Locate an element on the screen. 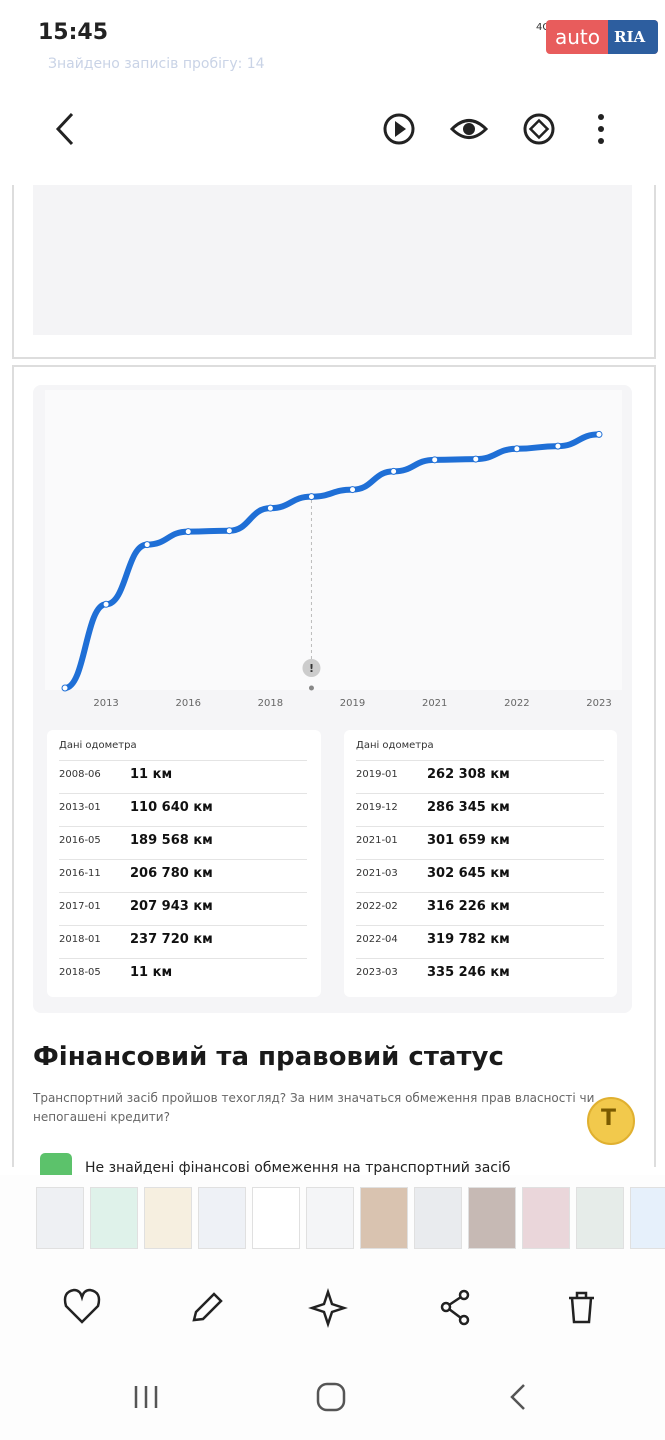 This screenshot has height=1440, width=665. x-tick-label: 2022 is located at coordinates (516, 703).